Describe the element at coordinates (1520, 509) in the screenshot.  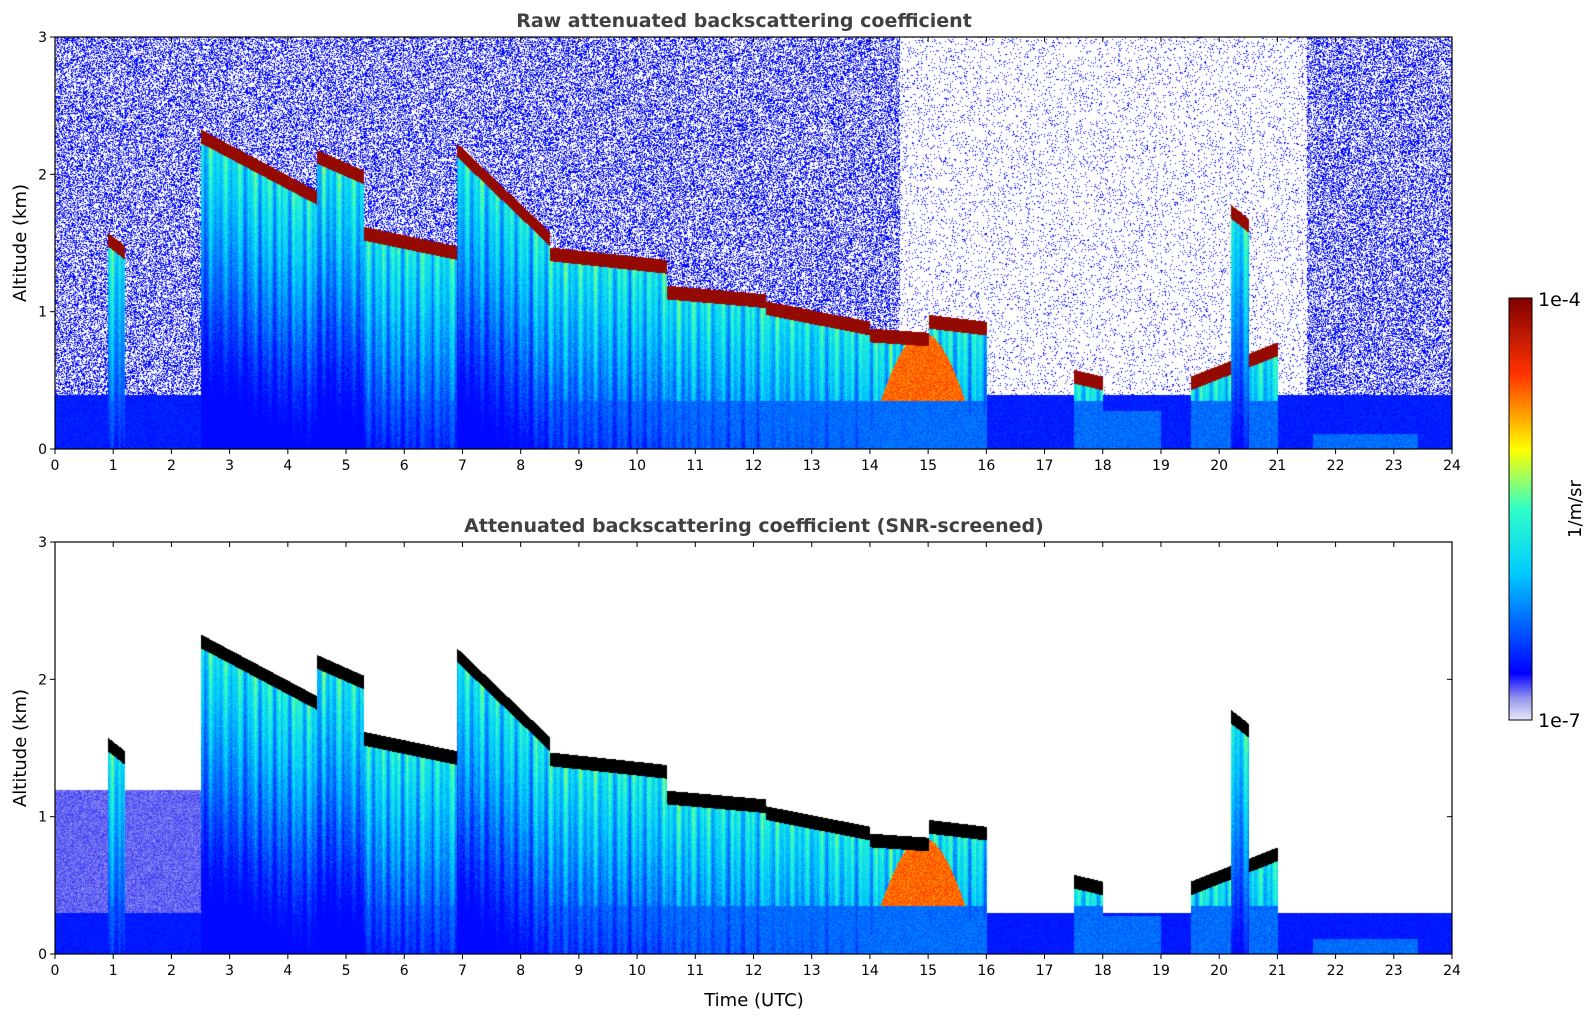
I see `colorbar-gradient` at that location.